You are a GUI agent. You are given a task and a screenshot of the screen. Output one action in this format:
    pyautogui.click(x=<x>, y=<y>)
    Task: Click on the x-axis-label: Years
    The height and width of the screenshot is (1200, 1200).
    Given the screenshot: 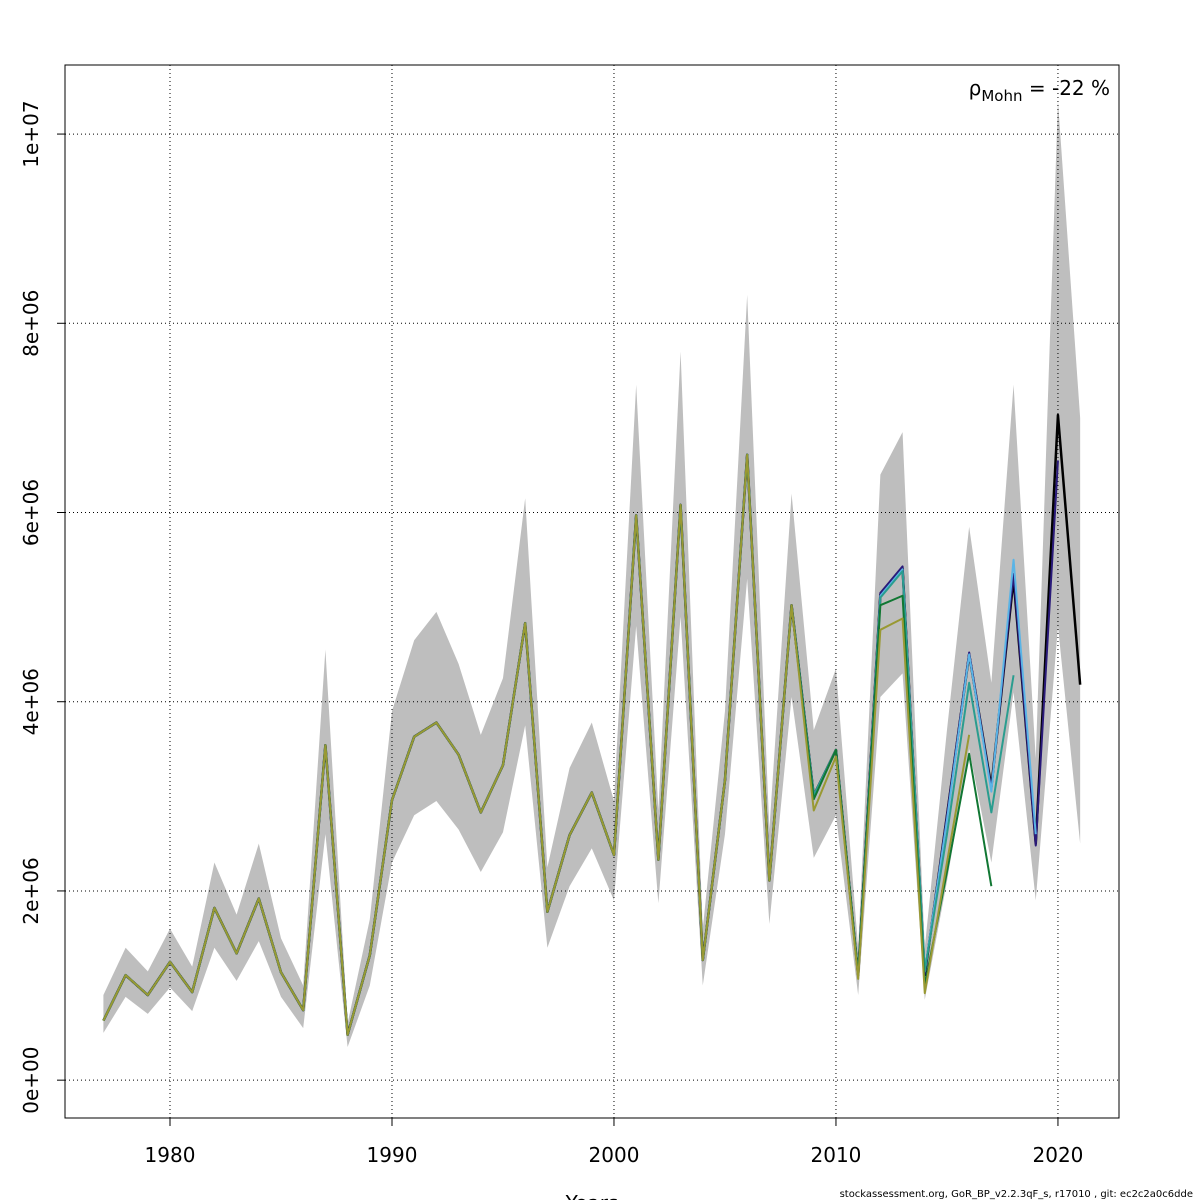 What is the action you would take?
    pyautogui.click(x=592, y=1195)
    